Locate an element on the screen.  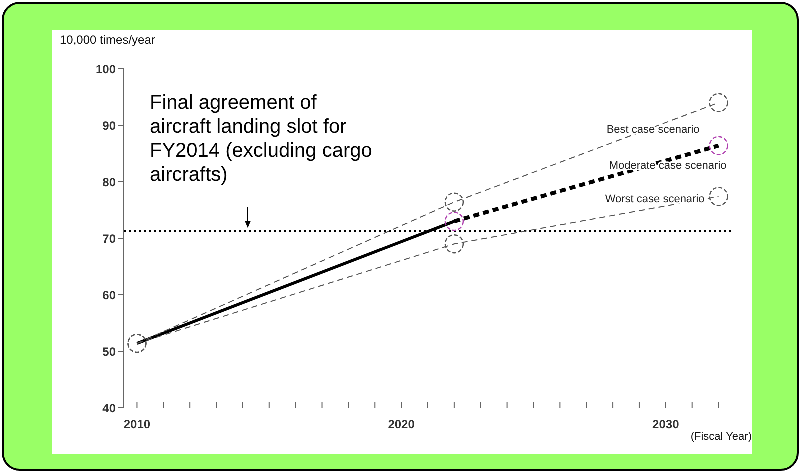
y-tick-label: 40 is located at coordinates (109, 408).